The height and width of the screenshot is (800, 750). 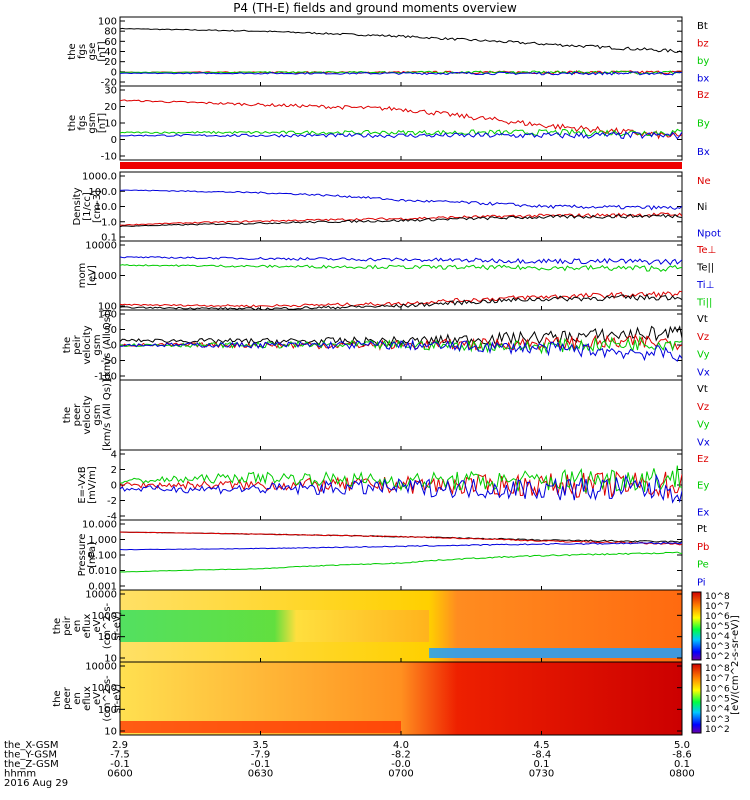 What do you see at coordinates (401, 132) in the screenshot?
I see `series-fgs_gsm-By` at bounding box center [401, 132].